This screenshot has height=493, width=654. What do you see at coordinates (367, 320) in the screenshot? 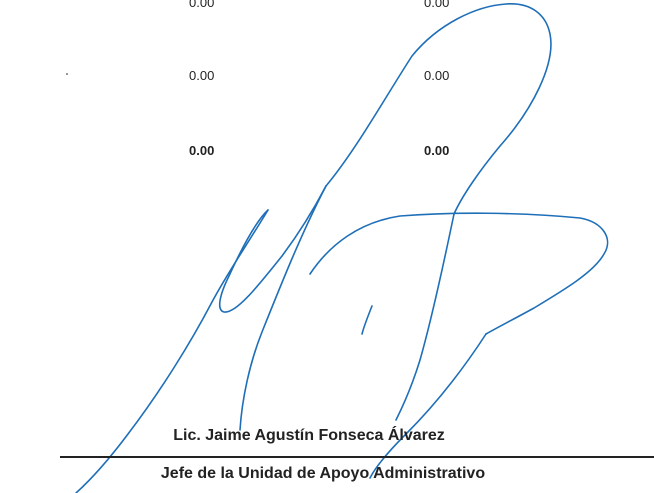
I see `signature-stroke-mark` at bounding box center [367, 320].